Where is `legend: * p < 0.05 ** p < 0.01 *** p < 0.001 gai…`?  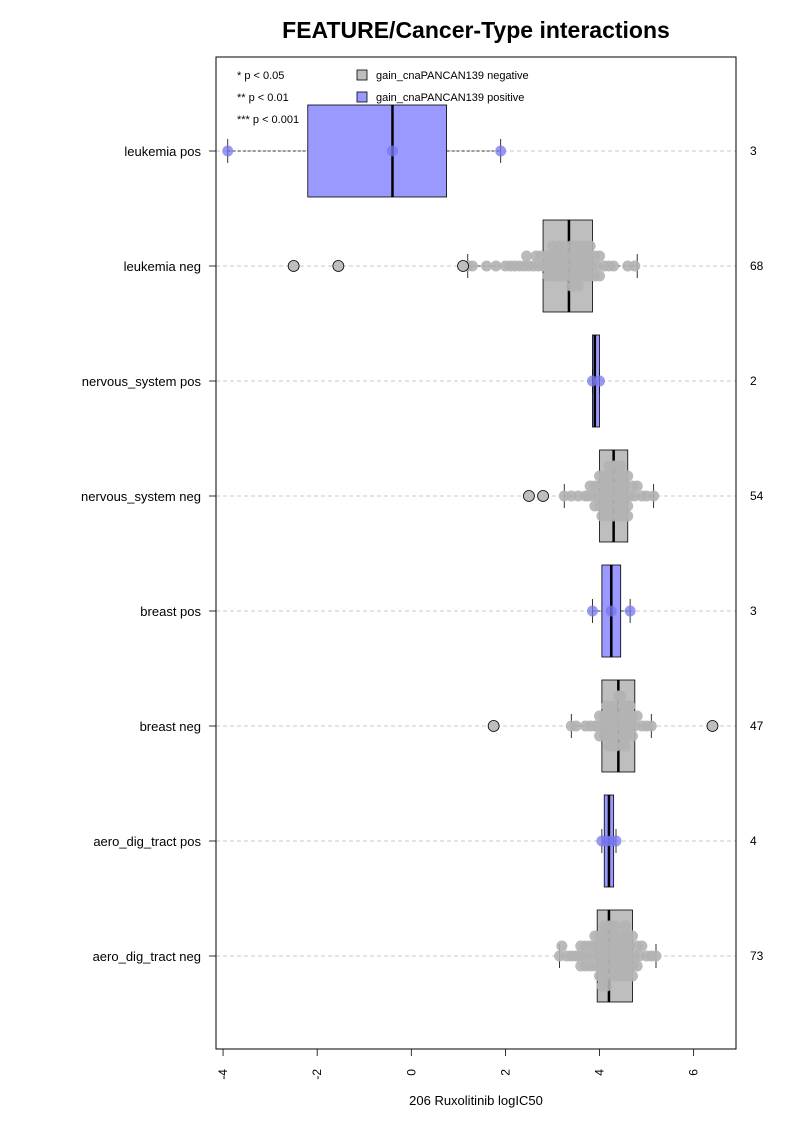
legend: * p < 0.05 ** p < 0.01 *** p < 0.001 gai… is located at coordinates (383, 97).